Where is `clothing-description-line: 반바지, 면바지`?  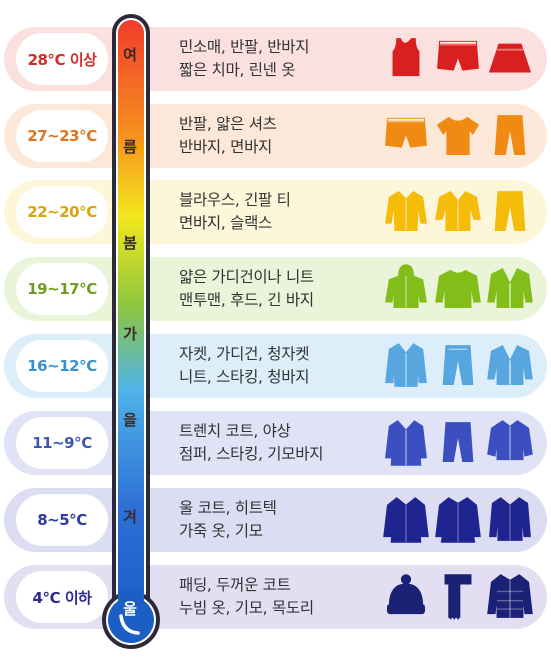
clothing-description-line: 반바지, 면바지 is located at coordinates (226, 147).